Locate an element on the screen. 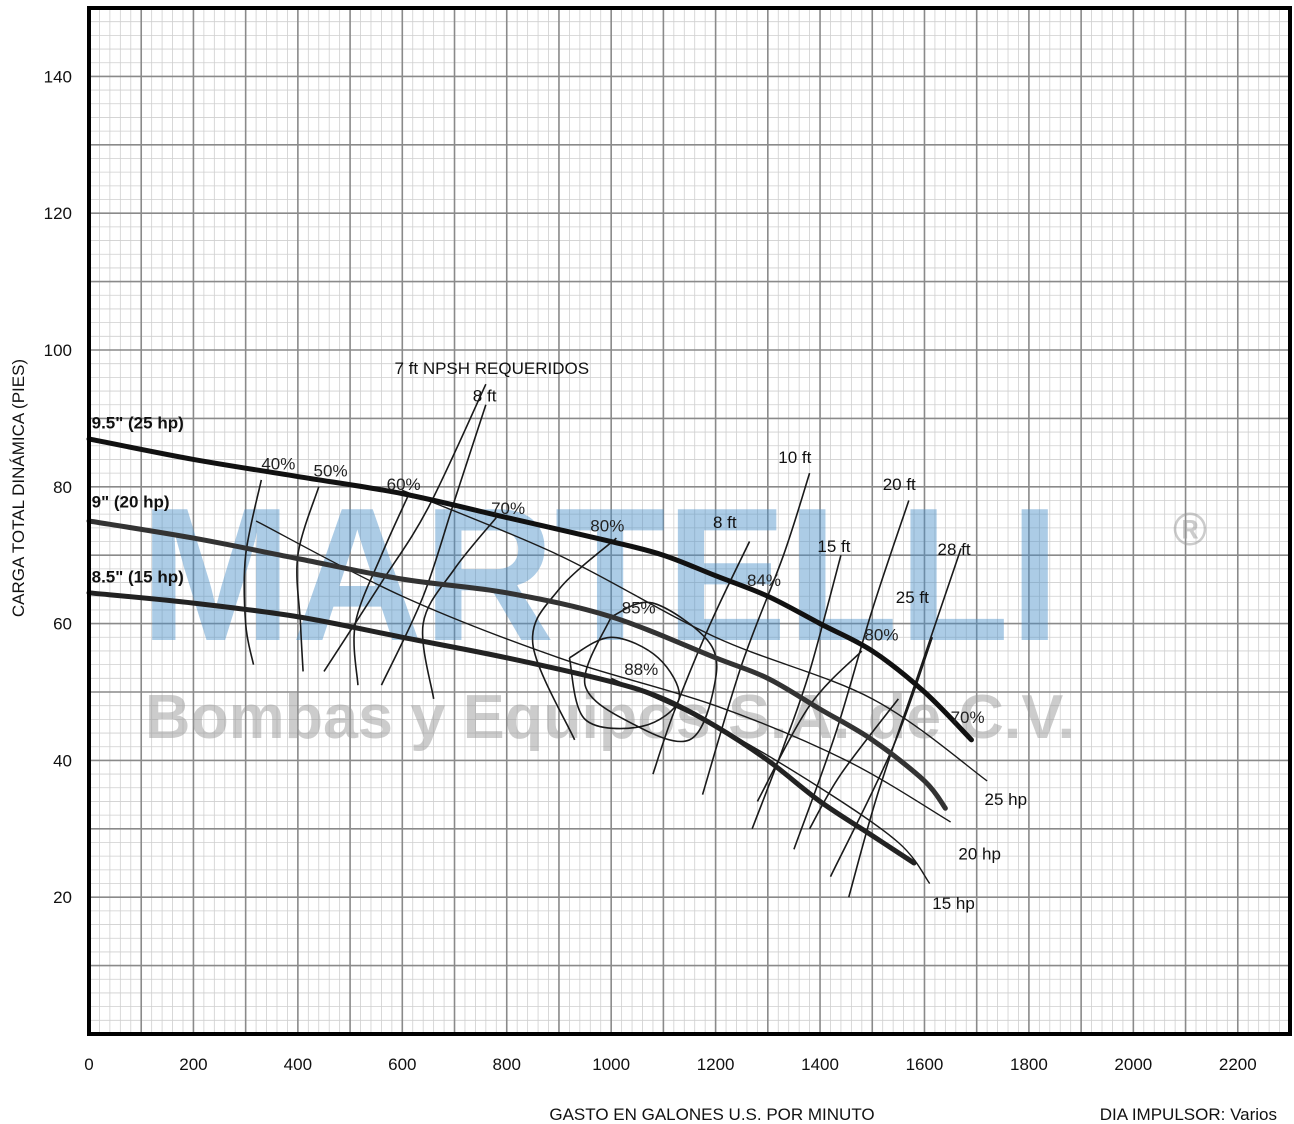  x-tick-label: 200 is located at coordinates (193, 1064).